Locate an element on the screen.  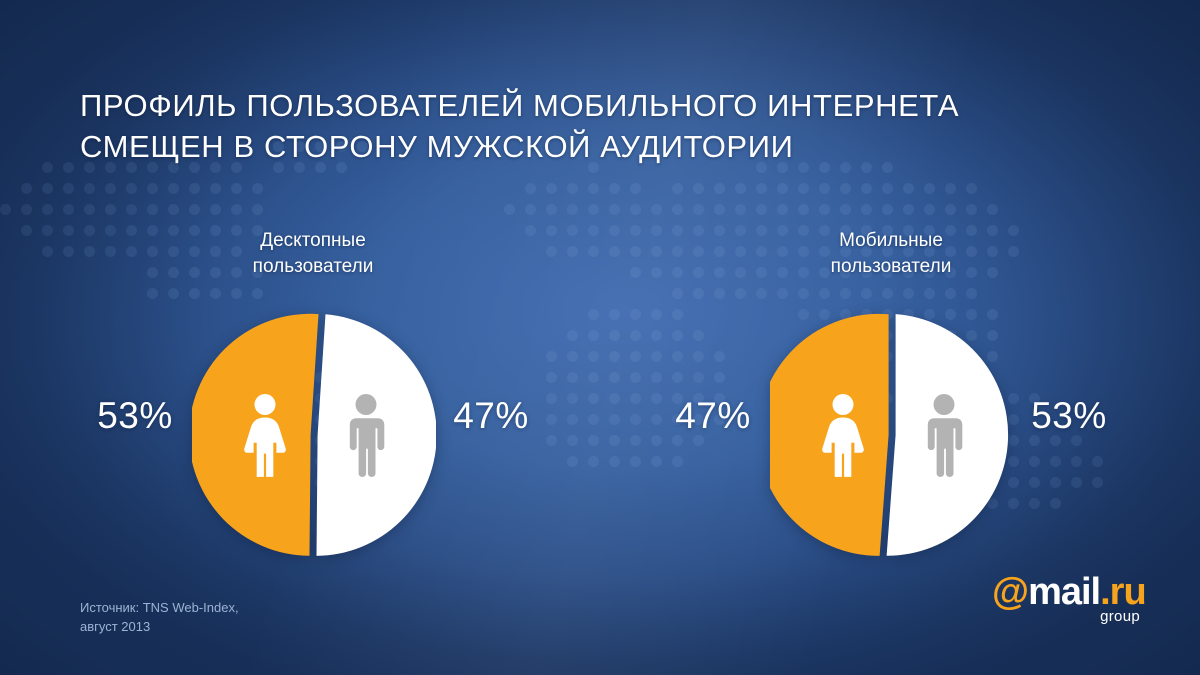
source-line-2: август 2013 is located at coordinates (115, 626).